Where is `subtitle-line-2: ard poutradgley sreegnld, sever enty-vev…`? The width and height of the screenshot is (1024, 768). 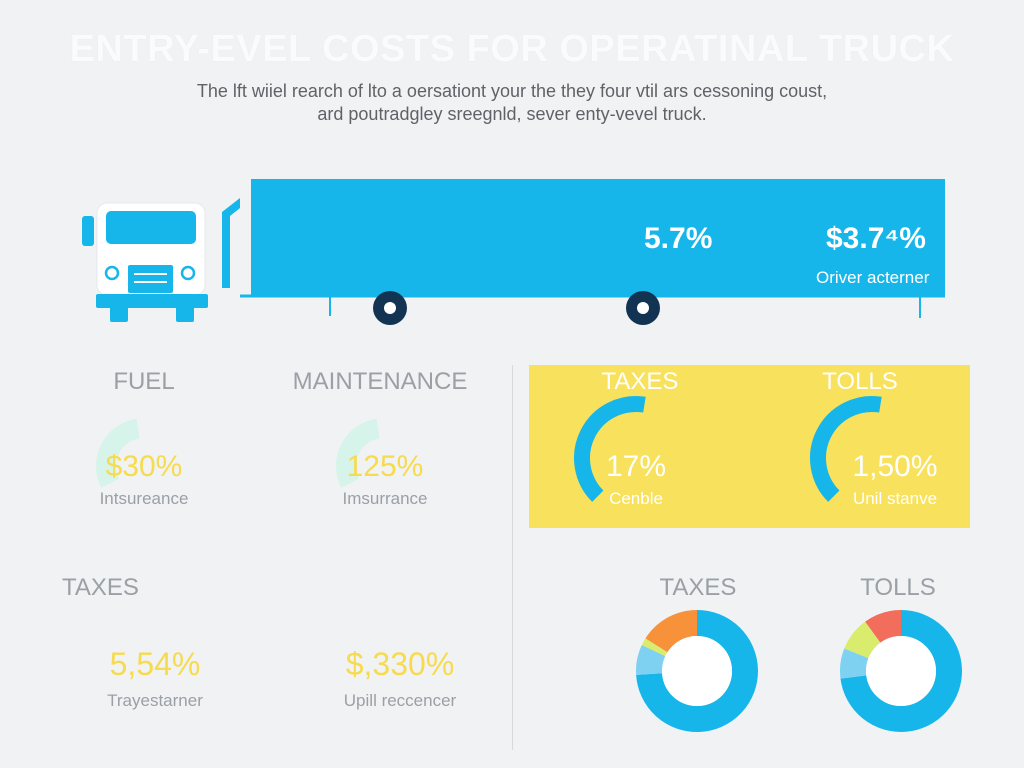
subtitle-line-2: ard poutradgley sreegnld, sever enty-vev… is located at coordinates (512, 114).